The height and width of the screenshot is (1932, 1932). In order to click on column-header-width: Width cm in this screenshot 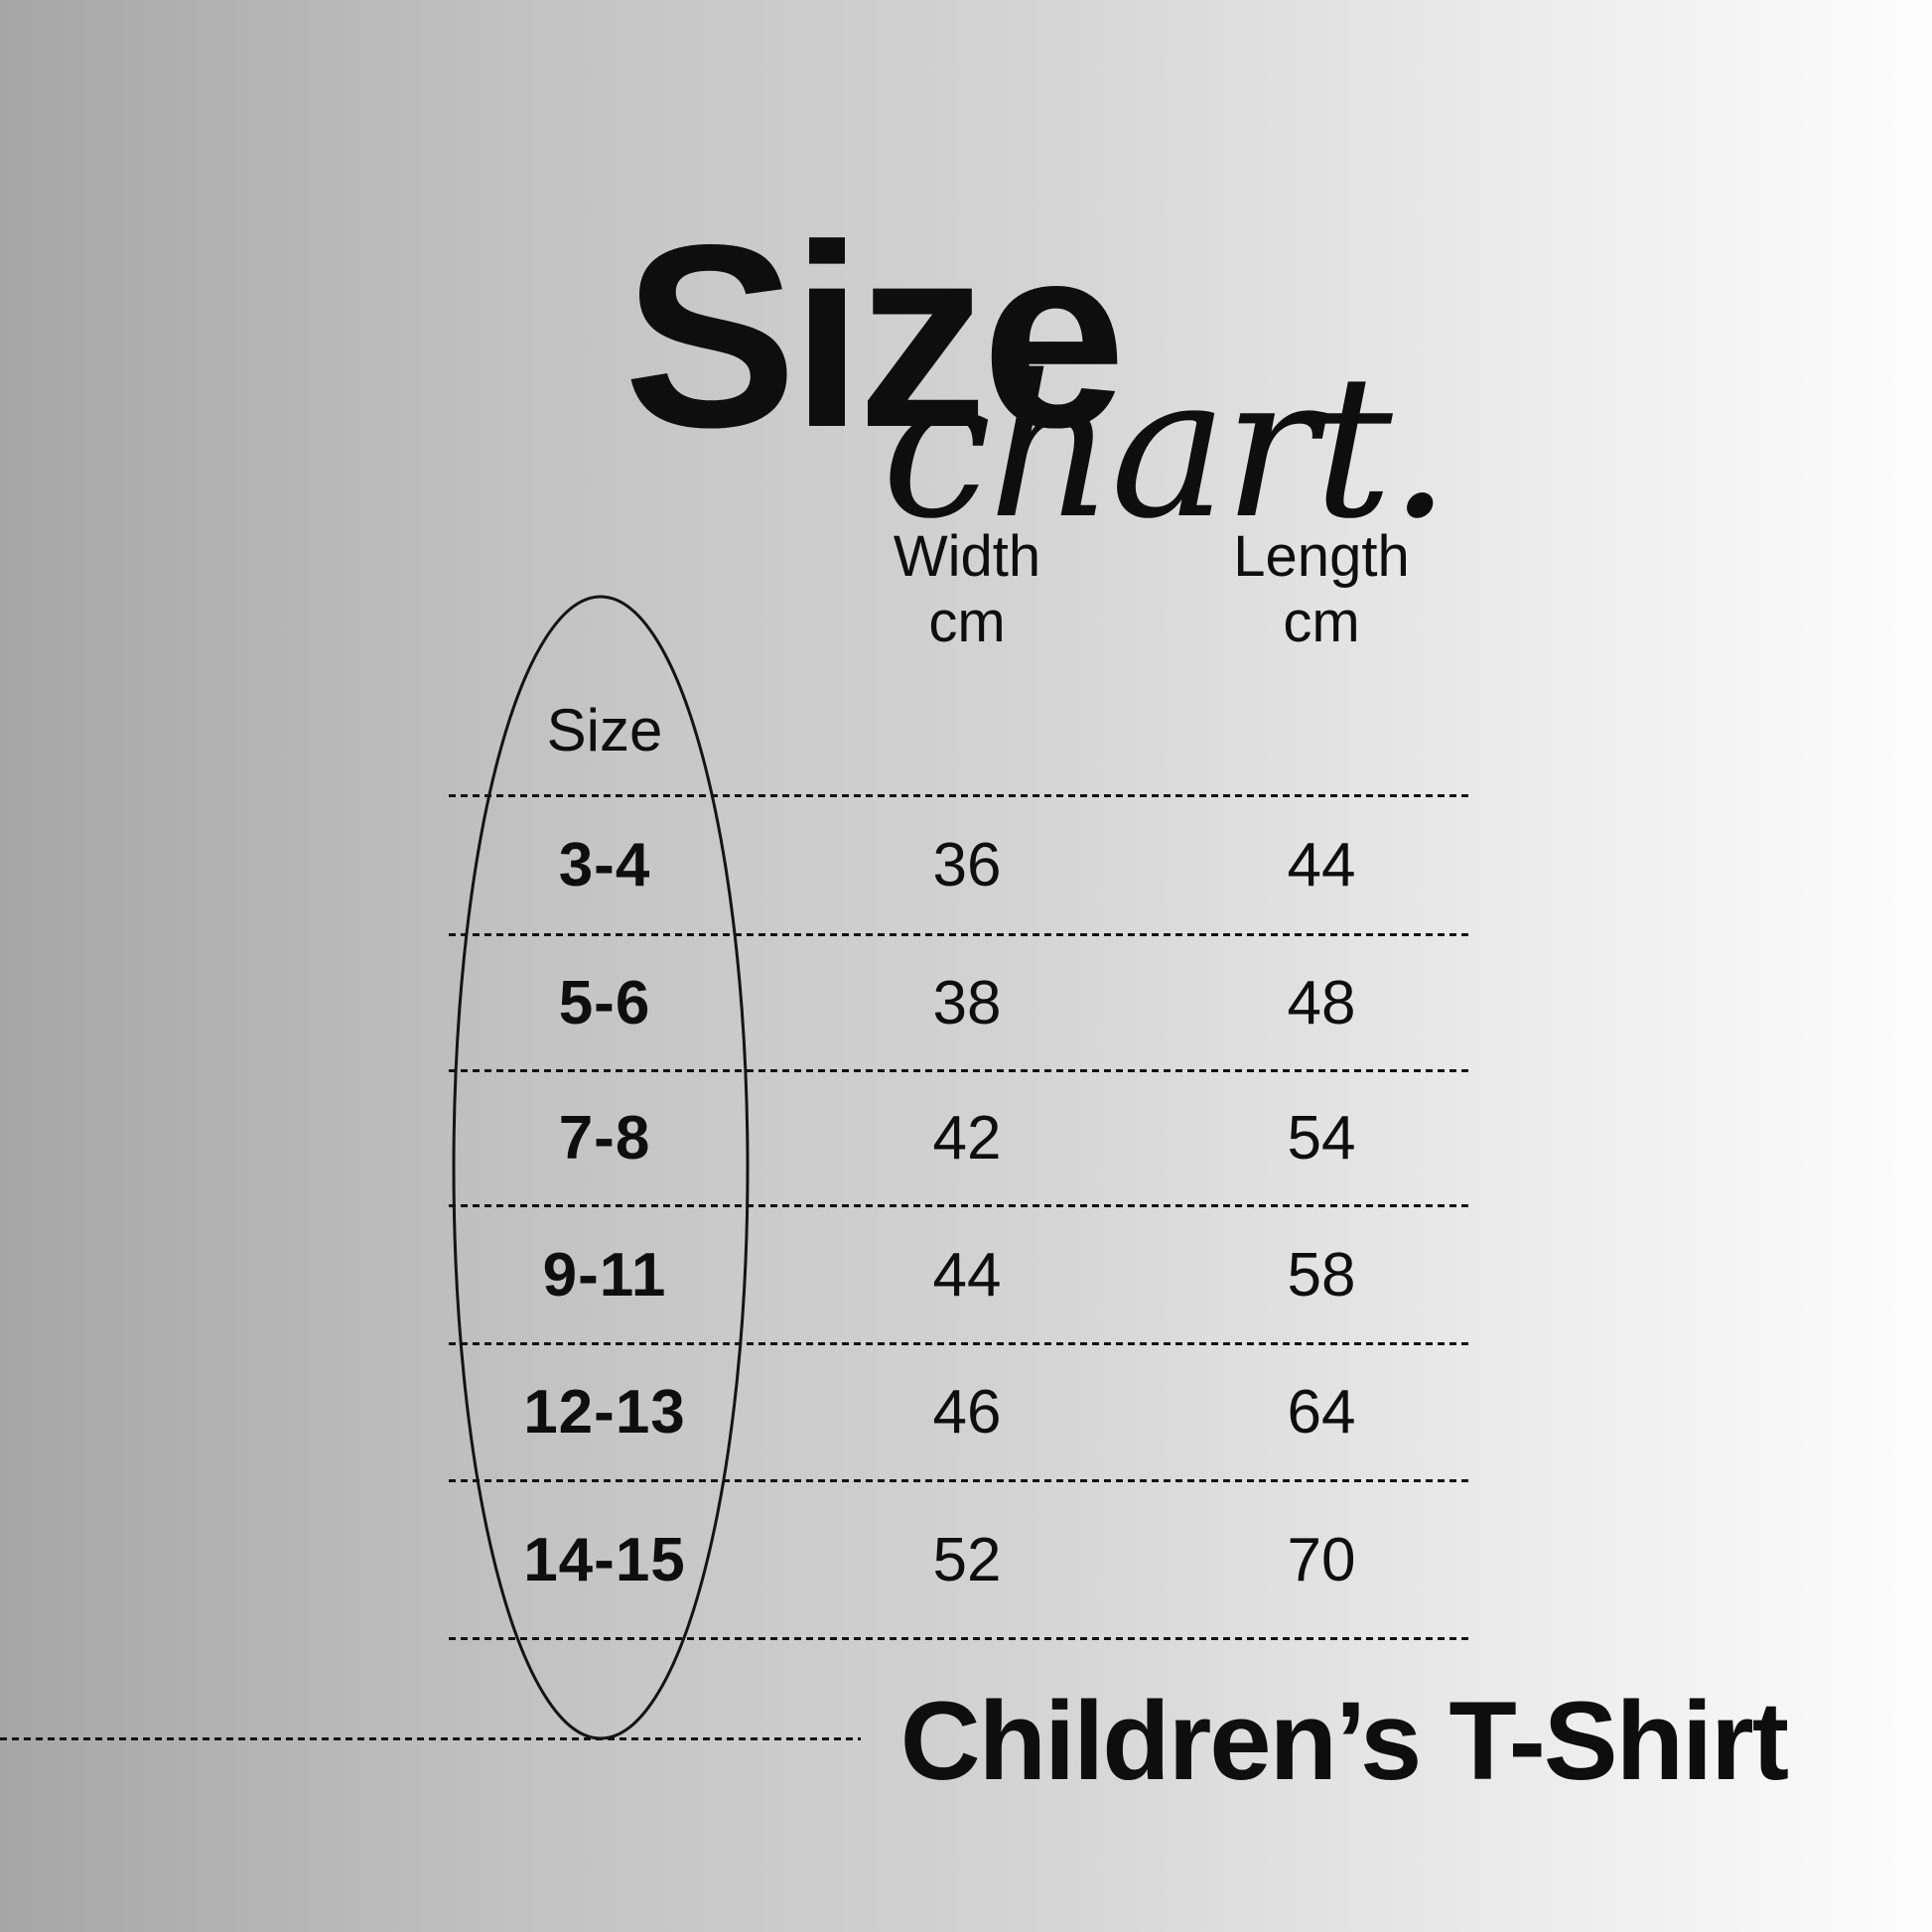, I will do `click(967, 585)`.